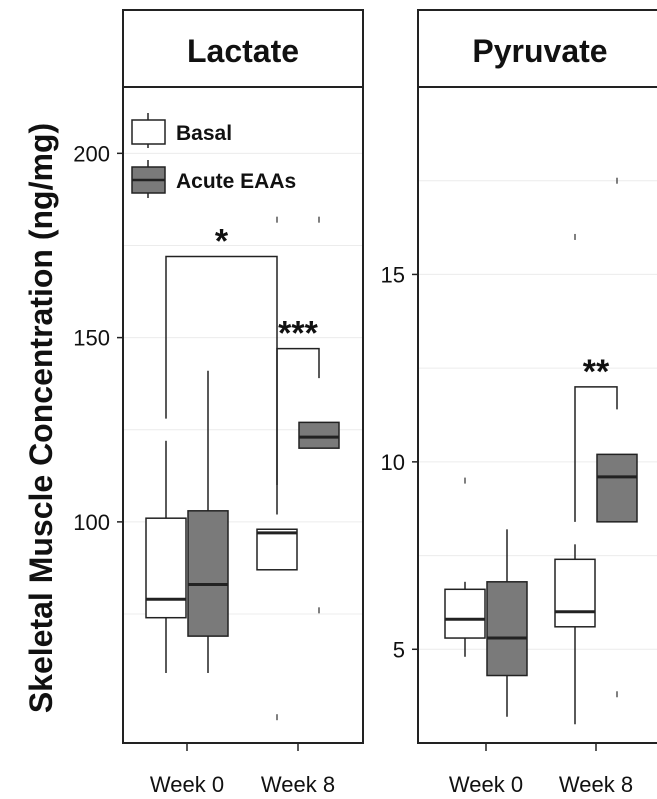 The width and height of the screenshot is (657, 799). I want to click on y-tick-label: 100, so click(91, 522).